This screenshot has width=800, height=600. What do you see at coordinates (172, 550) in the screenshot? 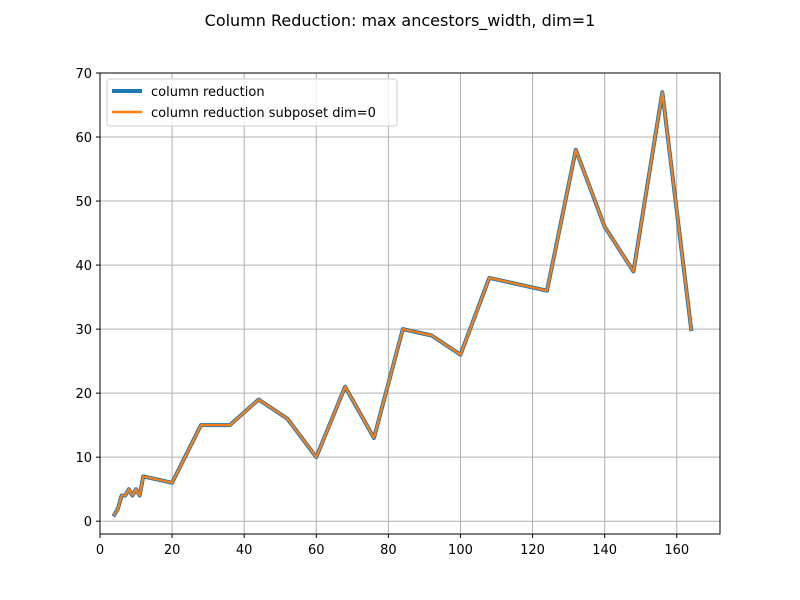
I see `x-tick-label: 20` at bounding box center [172, 550].